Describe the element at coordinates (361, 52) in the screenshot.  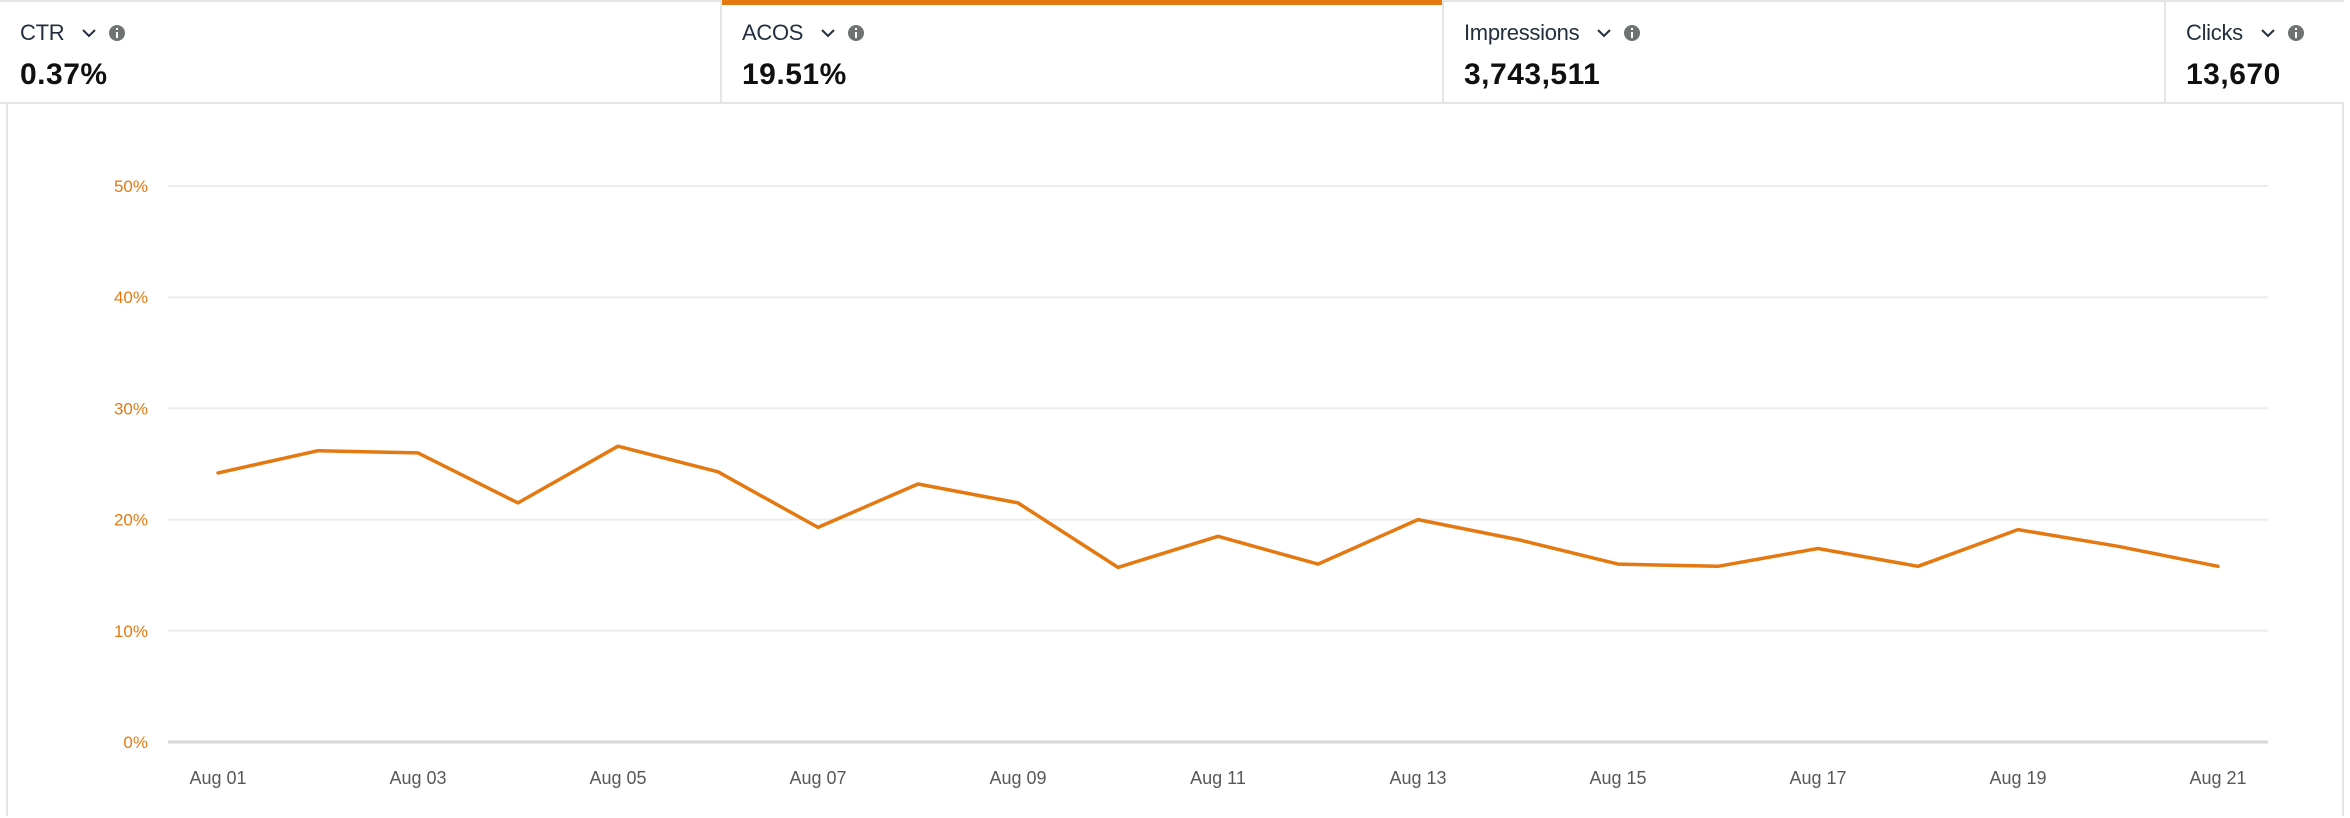
I see `metric-tile-ctr: CTR 0.37%` at that location.